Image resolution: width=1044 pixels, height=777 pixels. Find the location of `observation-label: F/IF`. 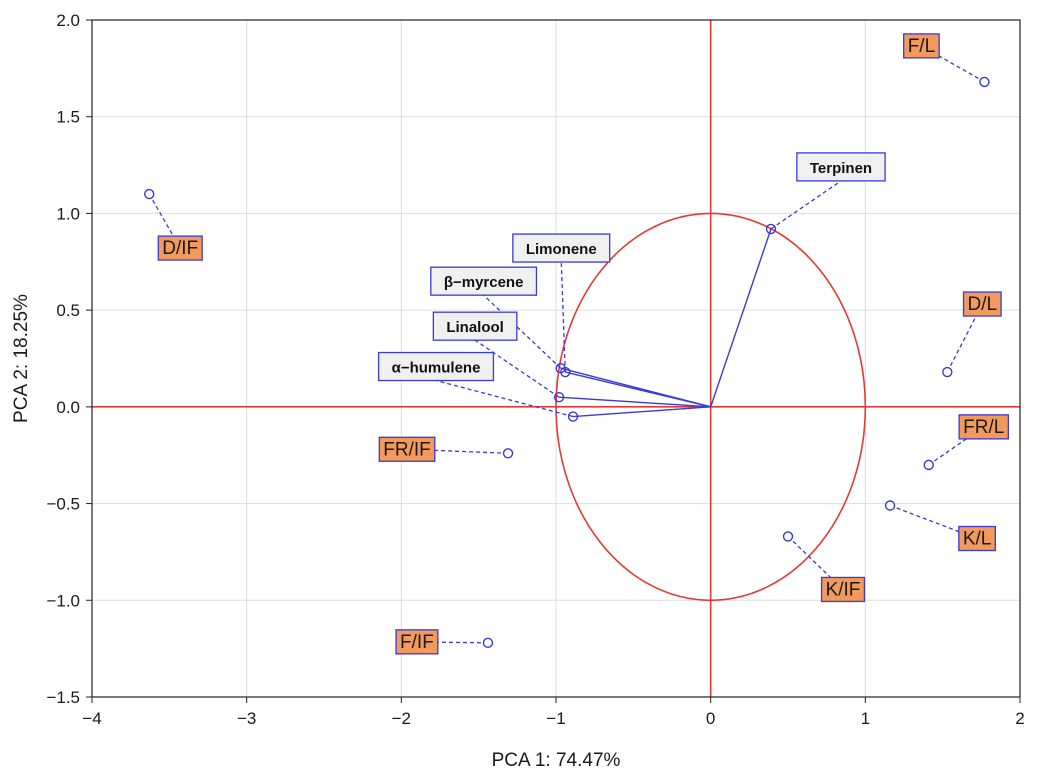

observation-label: F/IF is located at coordinates (417, 642).